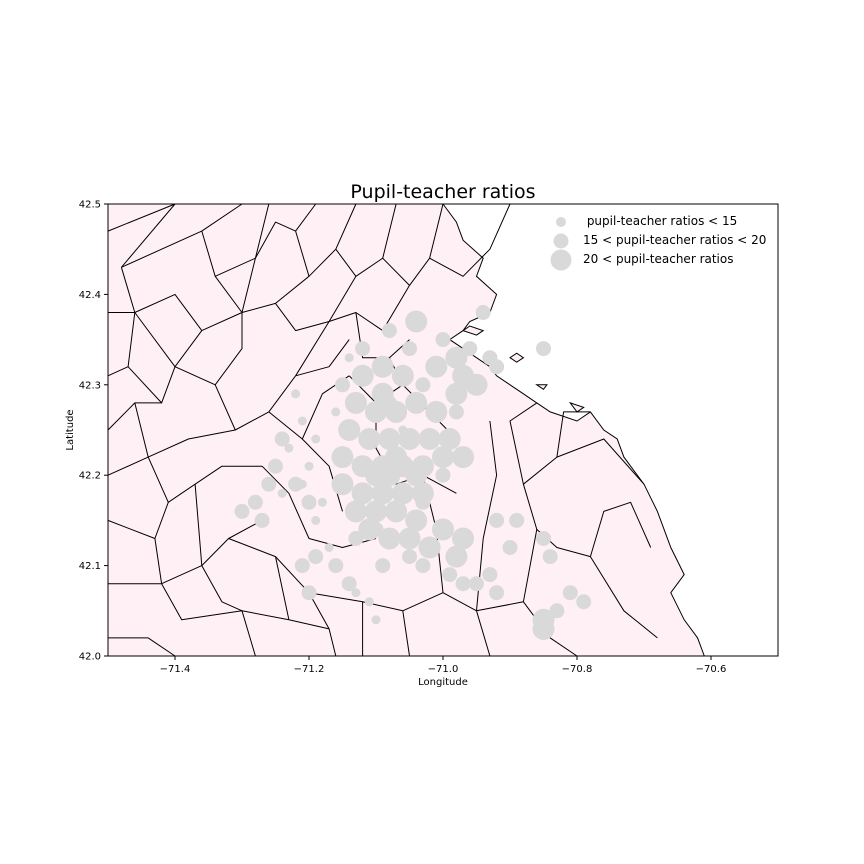 The image size is (864, 864). Describe the element at coordinates (561, 222) in the screenshot. I see `legend-marker-small` at that location.